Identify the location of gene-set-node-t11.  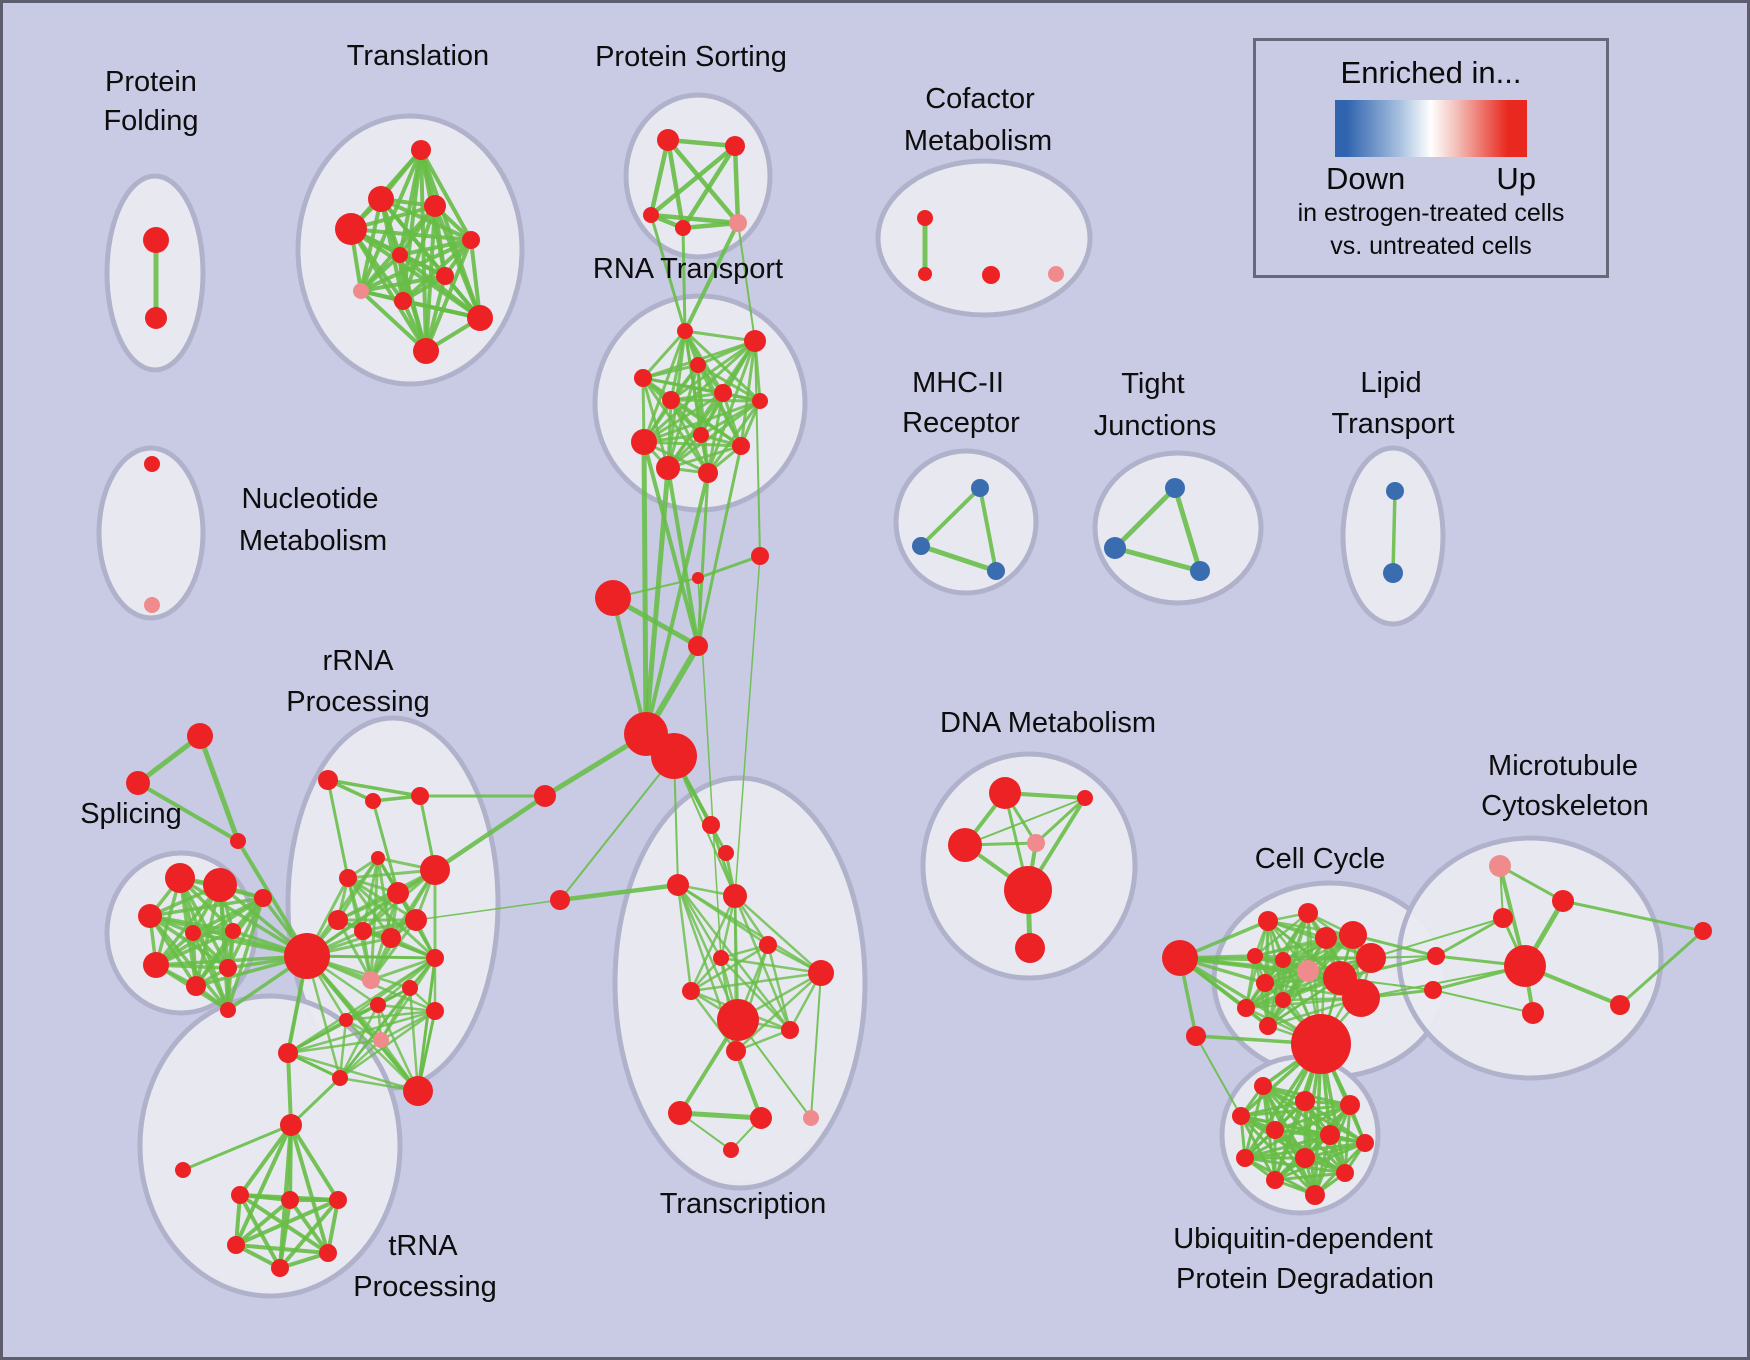
(426, 351).